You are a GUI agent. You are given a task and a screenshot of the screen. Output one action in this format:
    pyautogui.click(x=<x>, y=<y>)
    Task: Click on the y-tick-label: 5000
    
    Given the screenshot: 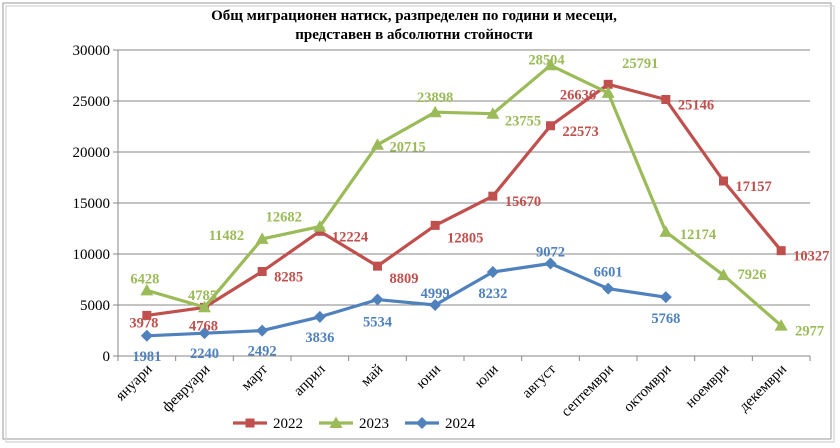 What is the action you would take?
    pyautogui.click(x=95, y=306)
    